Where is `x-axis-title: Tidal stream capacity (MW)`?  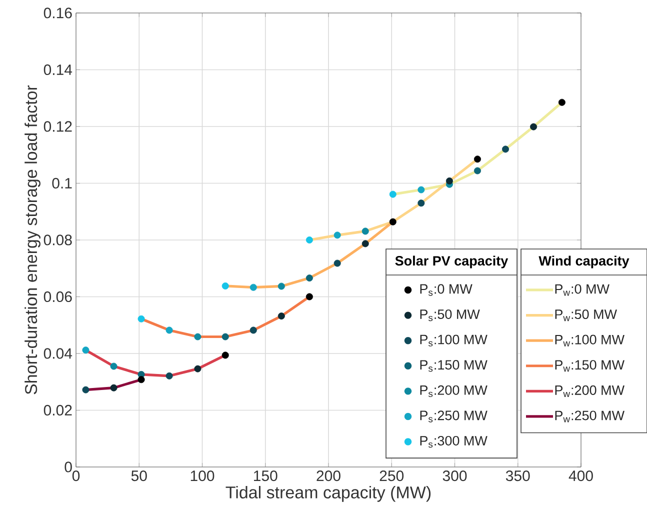
x-axis-title: Tidal stream capacity (MW) is located at coordinates (328, 494).